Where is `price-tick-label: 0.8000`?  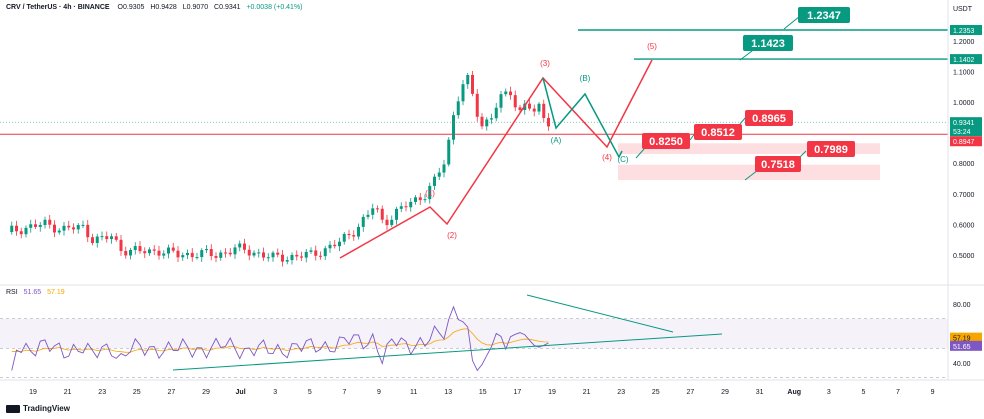
price-tick-label: 0.8000 is located at coordinates (964, 164).